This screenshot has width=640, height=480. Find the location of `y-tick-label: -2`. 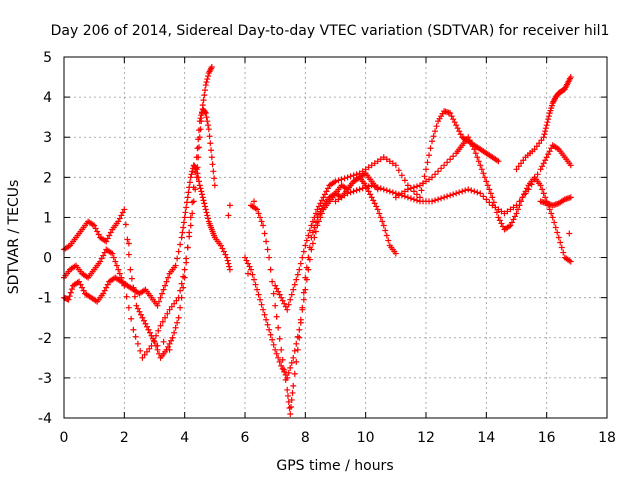

y-tick-label: -2 is located at coordinates (45, 339).